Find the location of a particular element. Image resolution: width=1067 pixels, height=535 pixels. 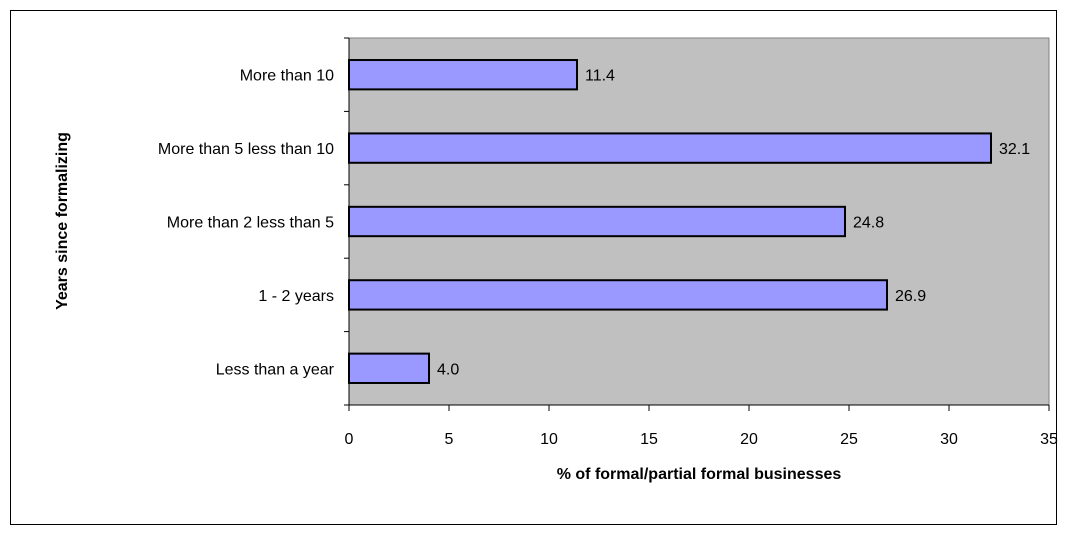

bar-value-label: 26.9 is located at coordinates (910, 296).